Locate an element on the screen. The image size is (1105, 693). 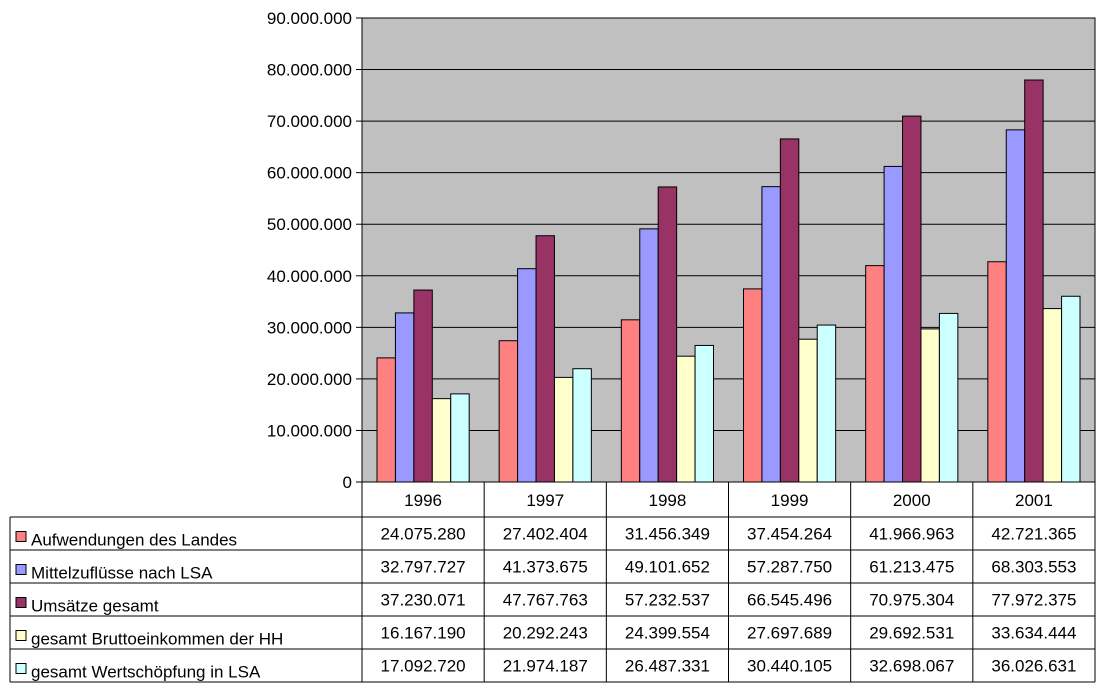
data-label: 57.232.537 is located at coordinates (667, 600).